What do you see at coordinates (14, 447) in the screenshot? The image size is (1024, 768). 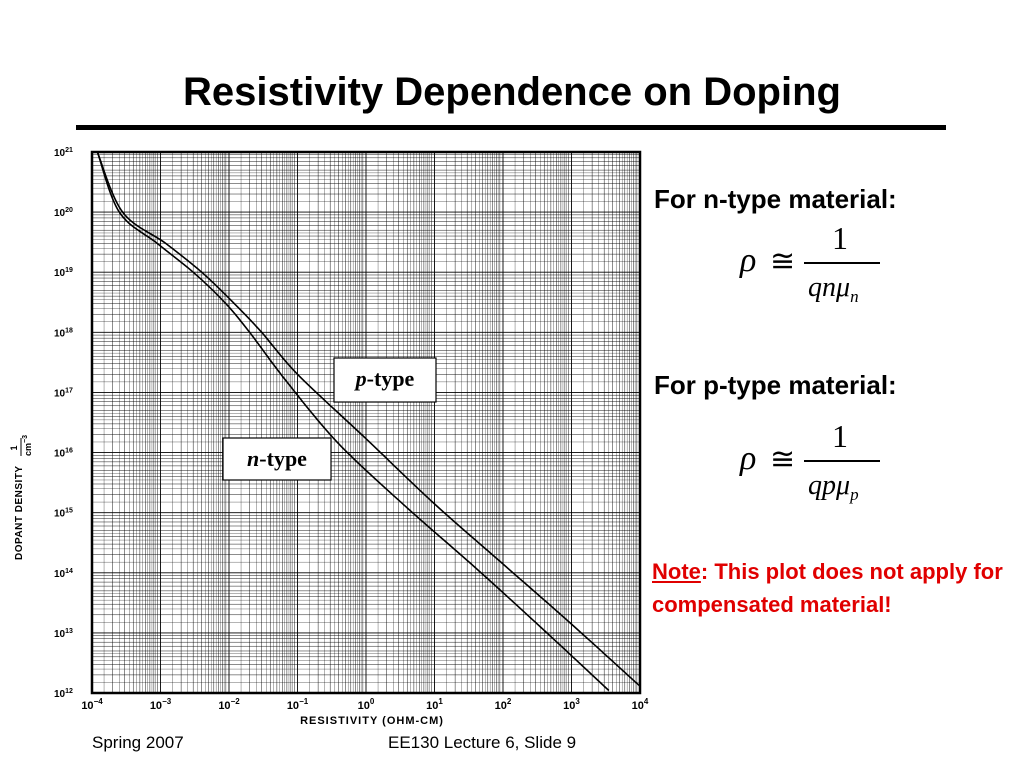 I see `y-unit-numerator: 1` at bounding box center [14, 447].